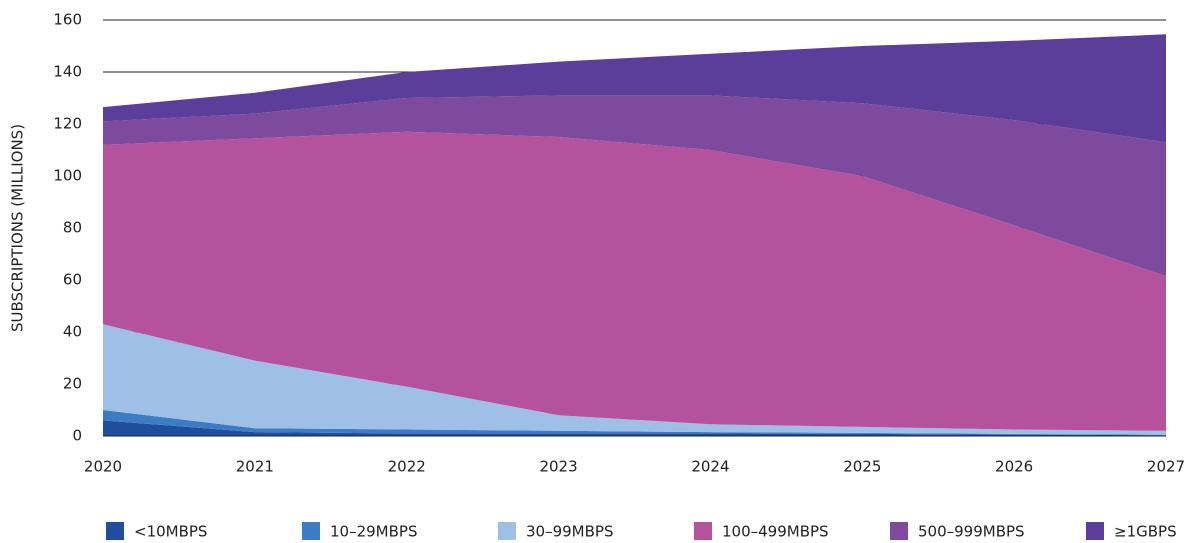 The image size is (1196, 543). What do you see at coordinates (18, 228) in the screenshot?
I see `y-axis-label: SUBSCRIPTIONS (MILLIONS)` at bounding box center [18, 228].